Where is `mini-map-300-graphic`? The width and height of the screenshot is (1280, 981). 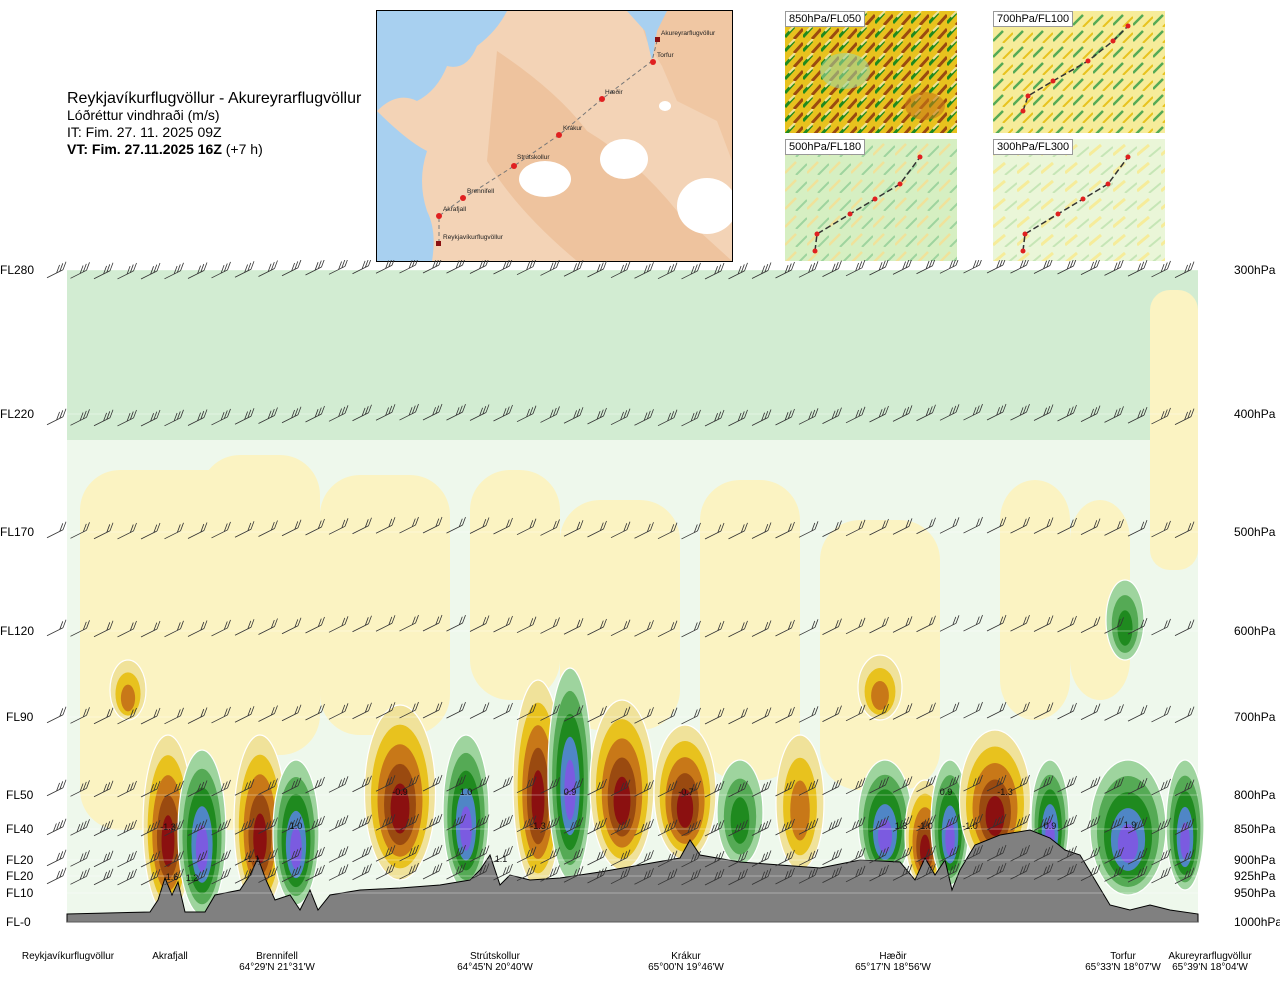 mini-map-300-graphic is located at coordinates (1079, 200).